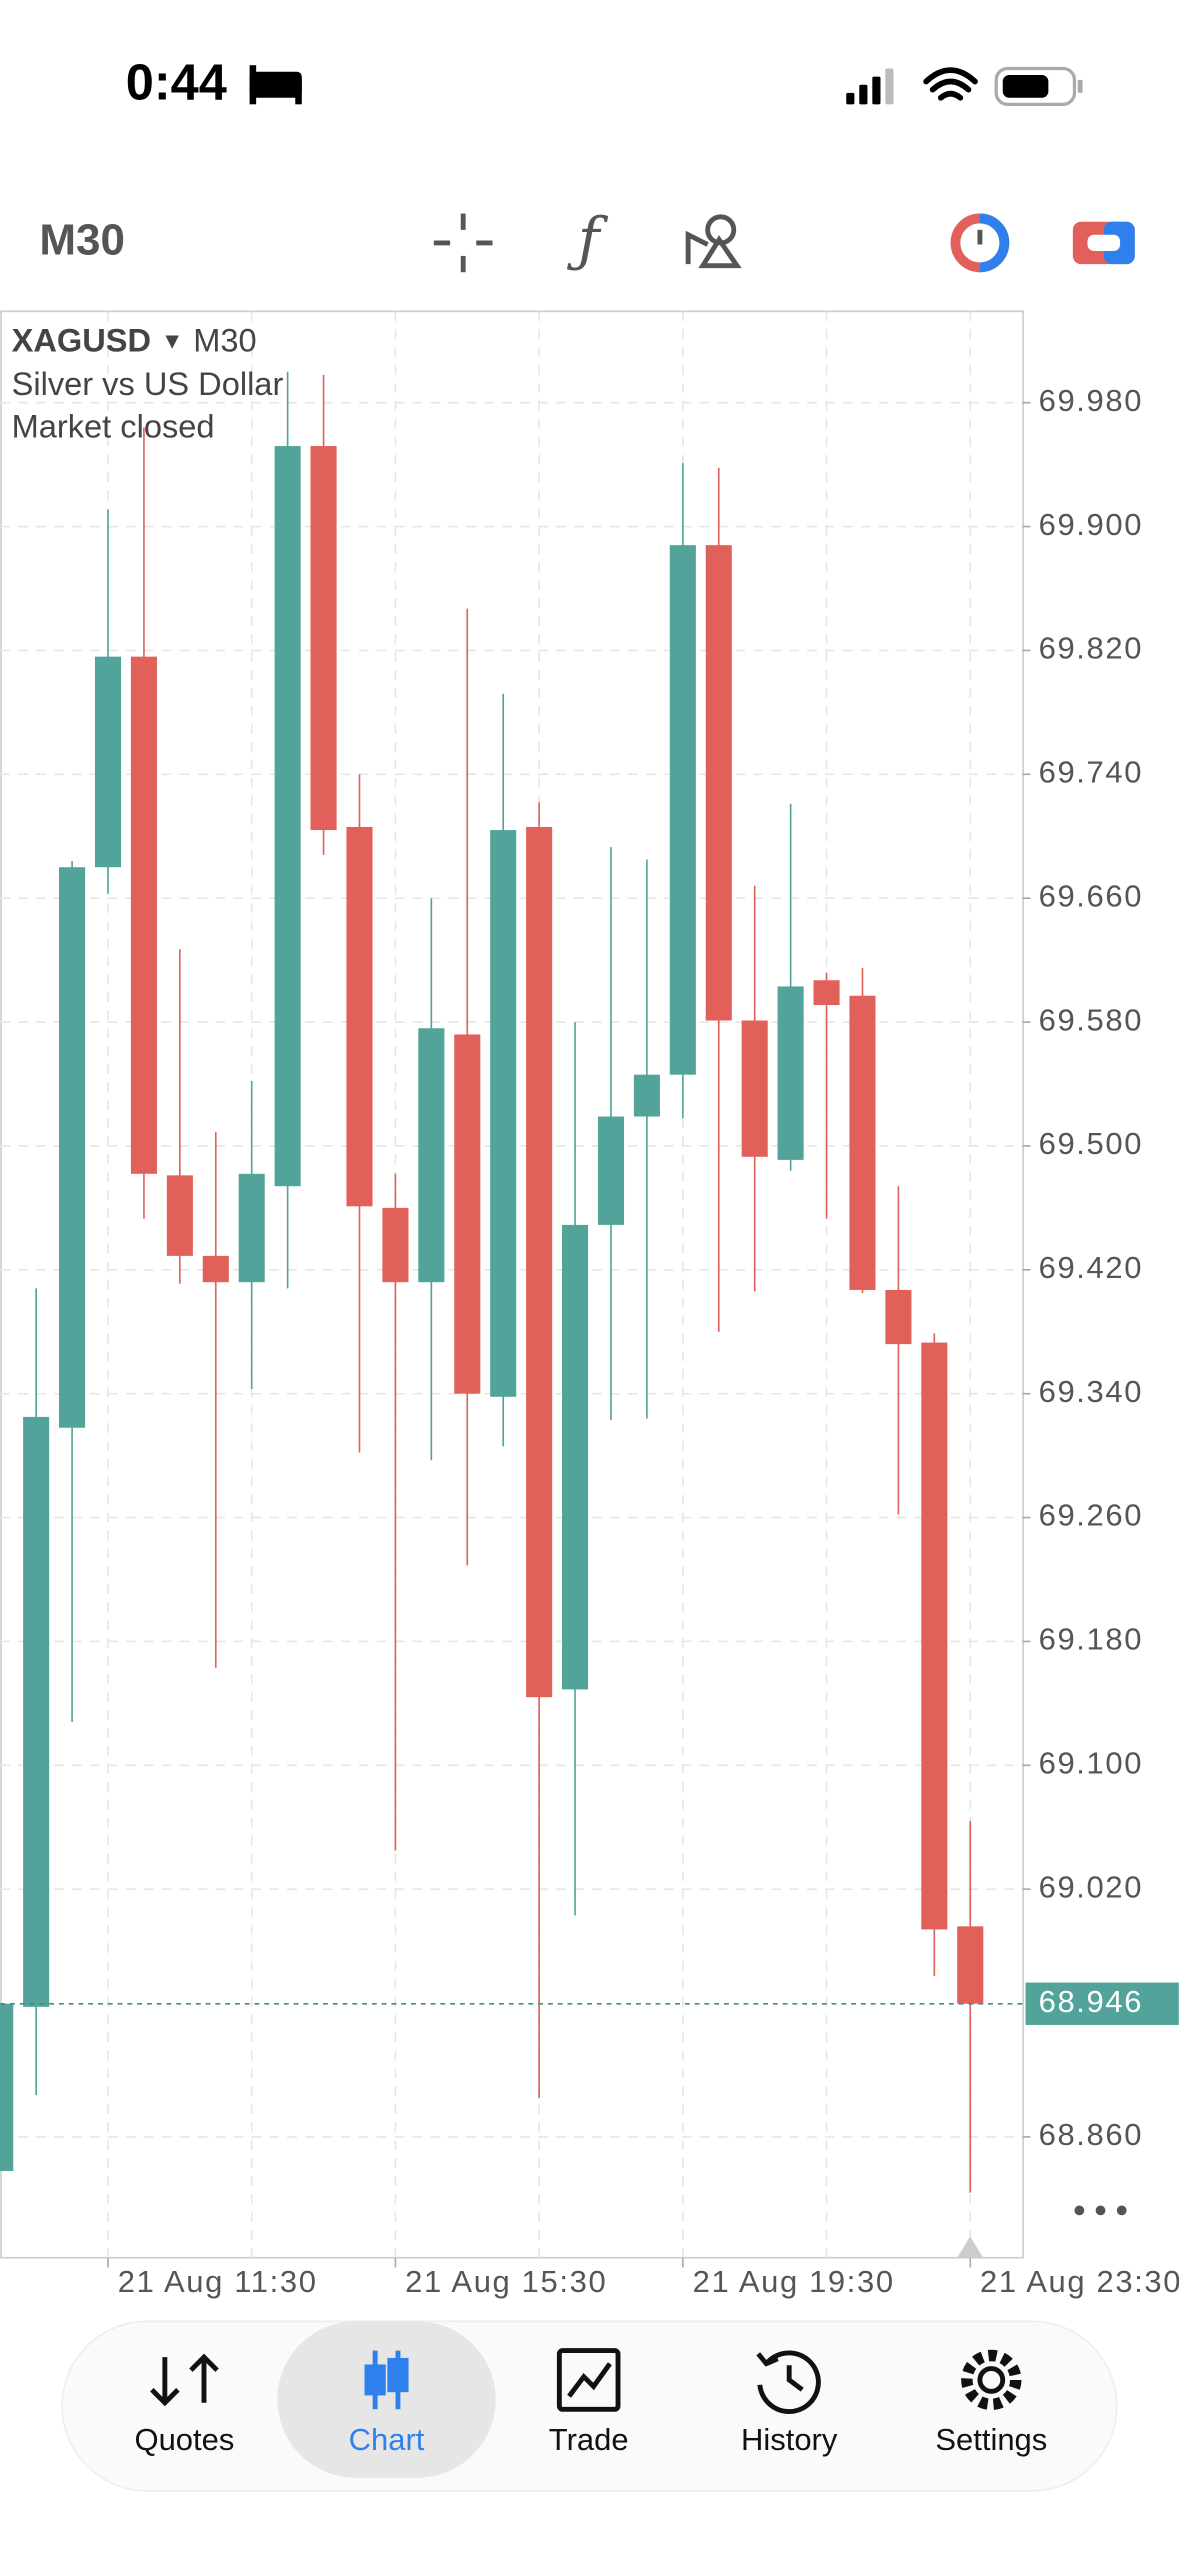  I want to click on chart-subtitle: Silver vs US Dollar, so click(148, 383).